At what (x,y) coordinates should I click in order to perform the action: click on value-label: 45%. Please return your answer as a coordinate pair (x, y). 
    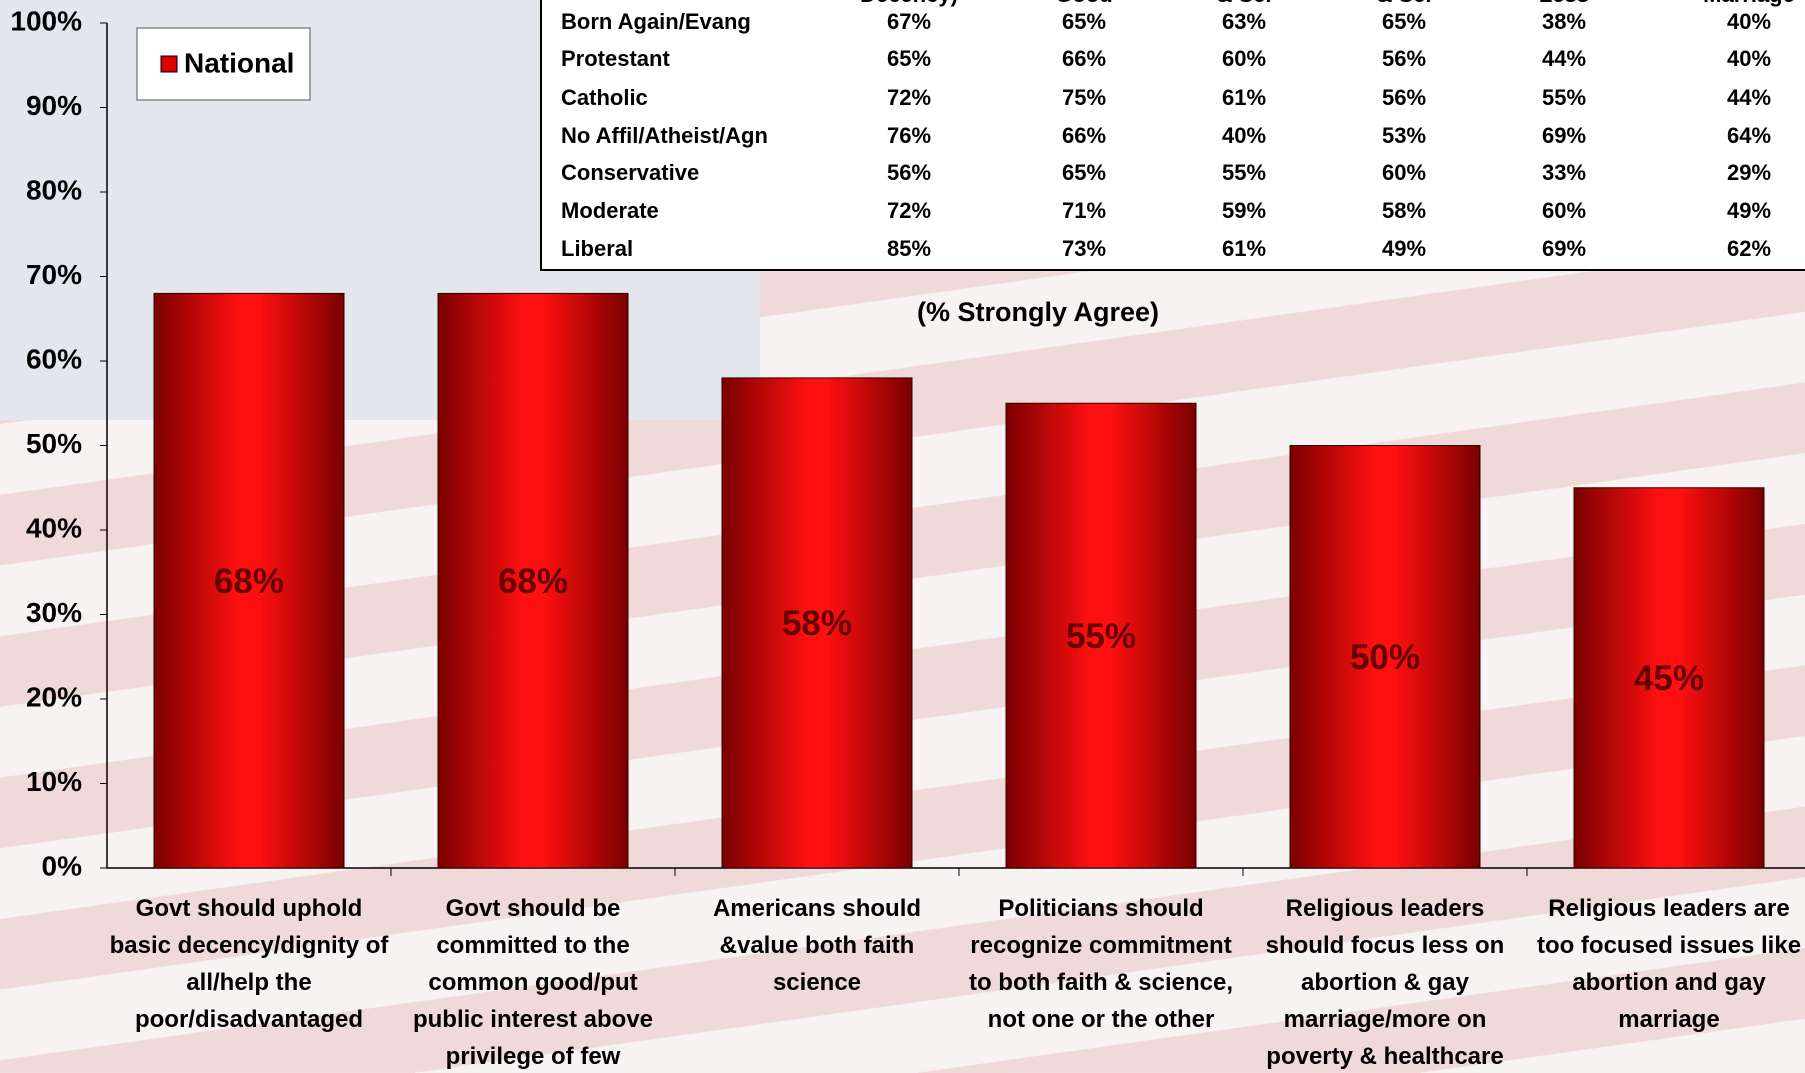
    Looking at the image, I should click on (1669, 678).